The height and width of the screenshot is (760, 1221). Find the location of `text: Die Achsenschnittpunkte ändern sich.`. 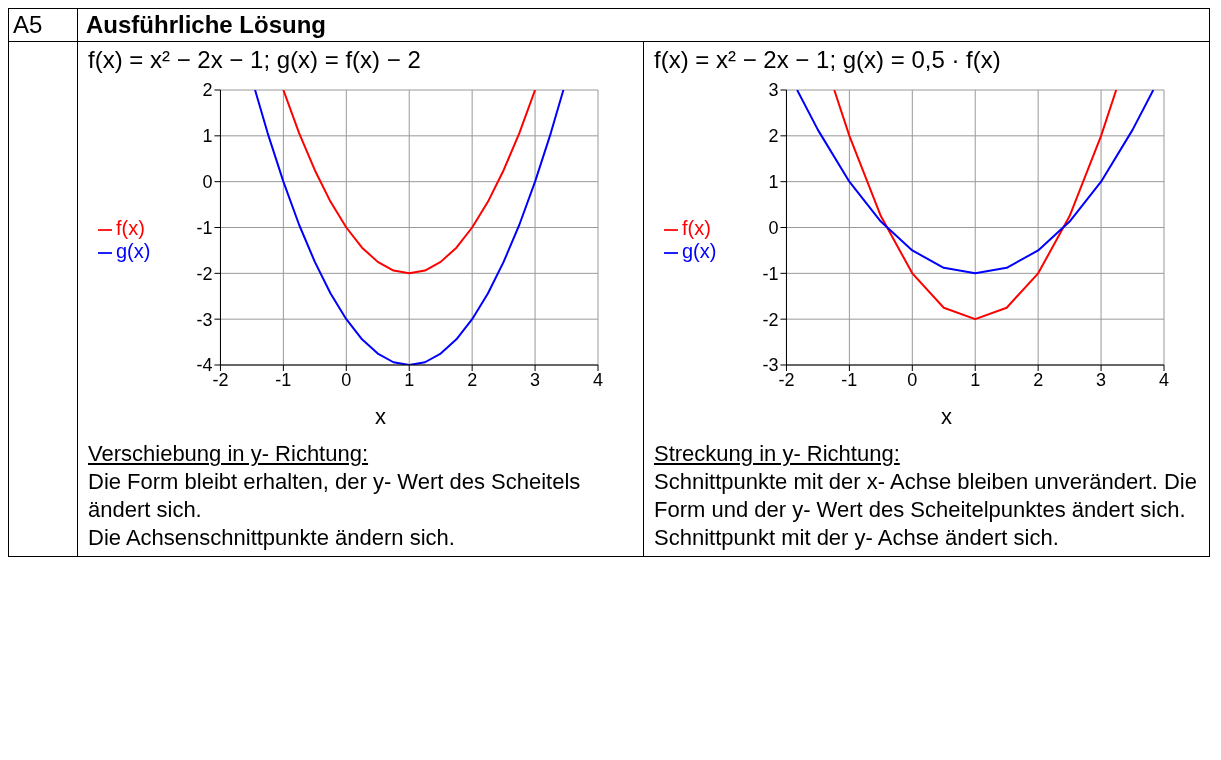

text: Die Achsenschnittpunkte ändern sich. is located at coordinates (272, 538).